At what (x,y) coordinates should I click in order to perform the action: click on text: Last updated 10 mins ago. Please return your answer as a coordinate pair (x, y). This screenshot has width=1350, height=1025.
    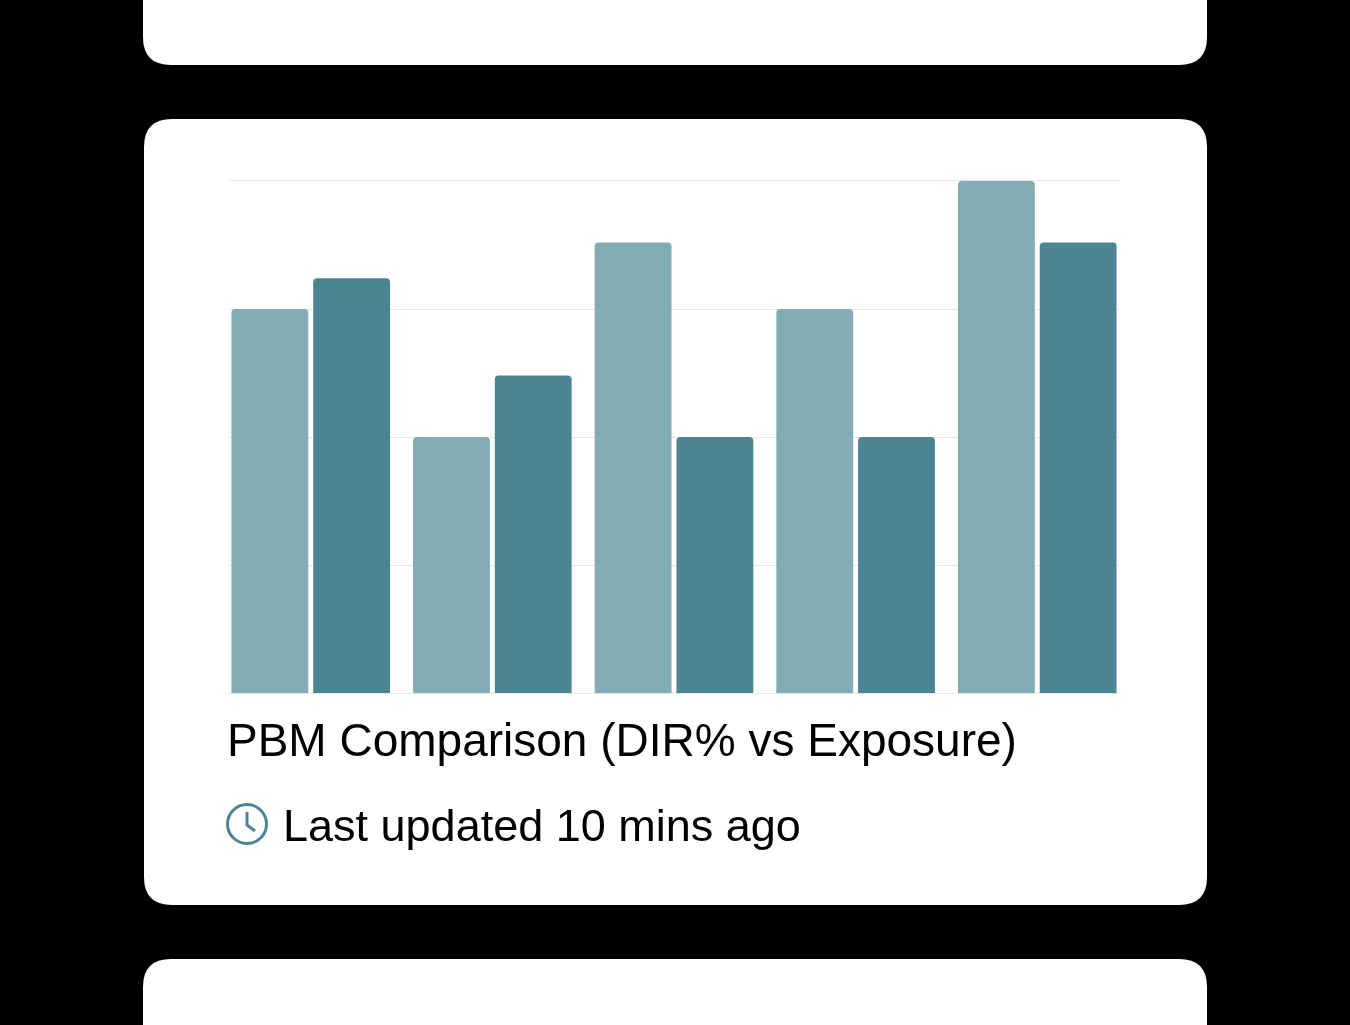
    Looking at the image, I should click on (542, 825).